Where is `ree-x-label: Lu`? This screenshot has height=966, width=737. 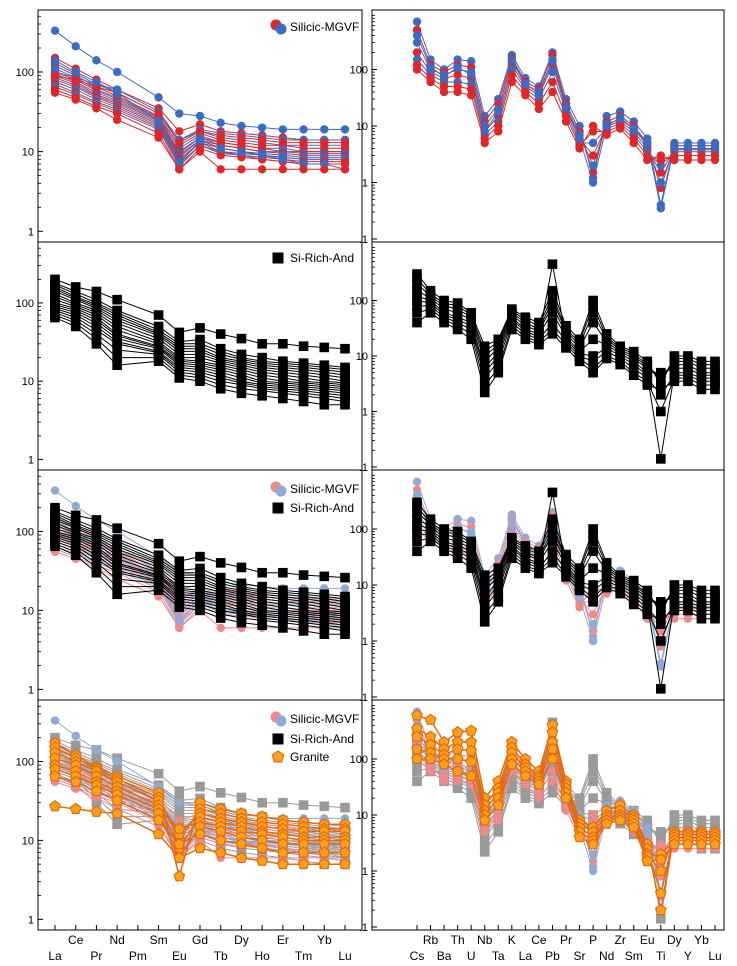
ree-x-label: Lu is located at coordinates (344, 956).